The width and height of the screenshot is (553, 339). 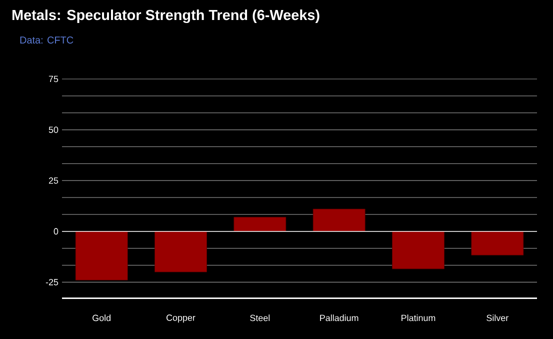 I want to click on y-tick-label: 0, so click(x=56, y=231).